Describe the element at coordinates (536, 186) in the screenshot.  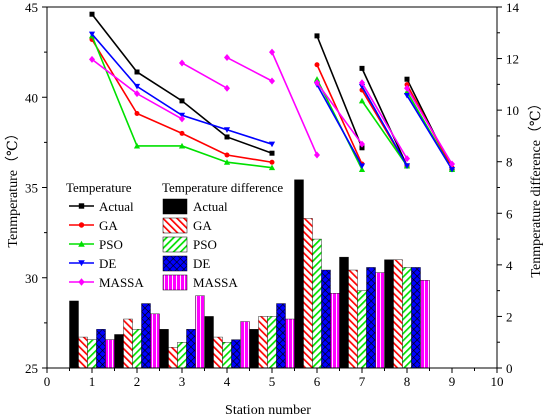
I see `right-y-axis-title: Tenmperature difference（℃）` at that location.